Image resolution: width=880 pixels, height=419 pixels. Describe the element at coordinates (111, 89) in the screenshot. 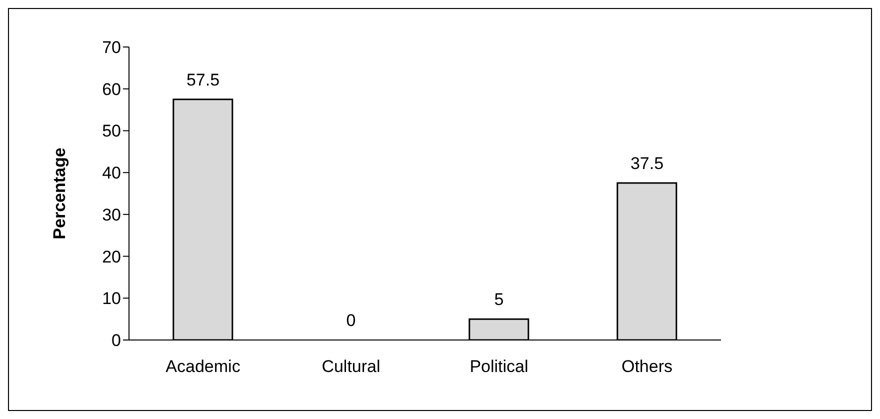

I see `y-tick-label: 60` at that location.